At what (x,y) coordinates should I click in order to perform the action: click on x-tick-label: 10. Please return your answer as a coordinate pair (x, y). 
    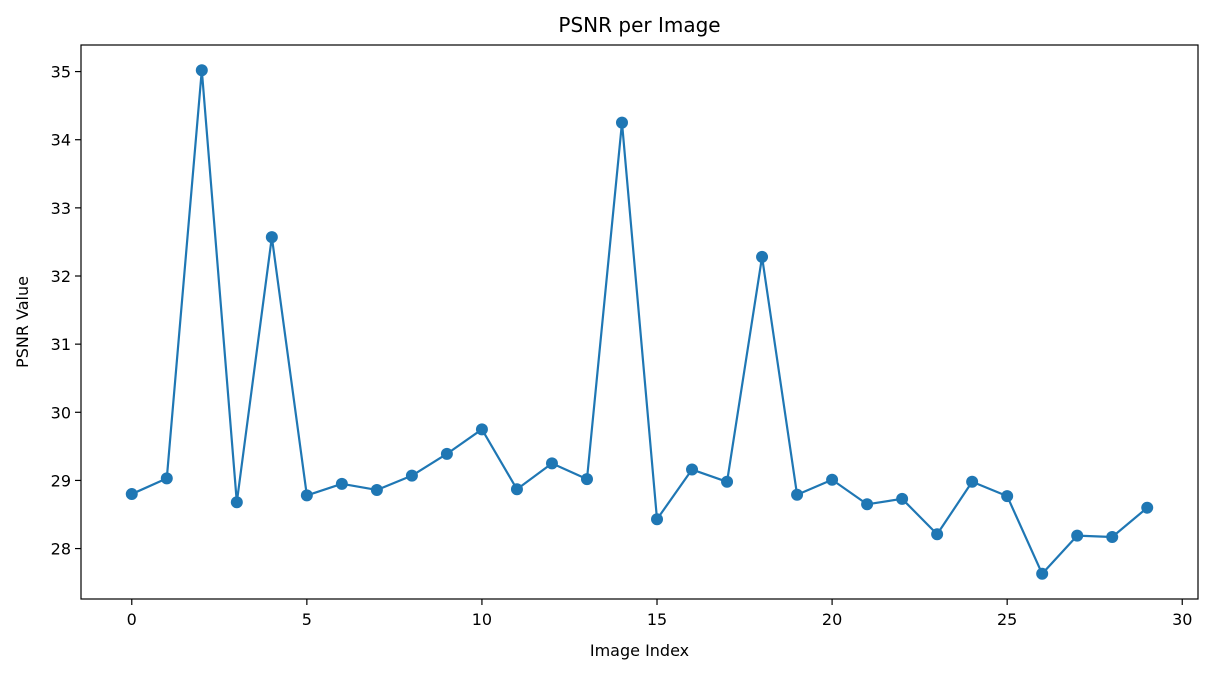
    Looking at the image, I should click on (482, 619).